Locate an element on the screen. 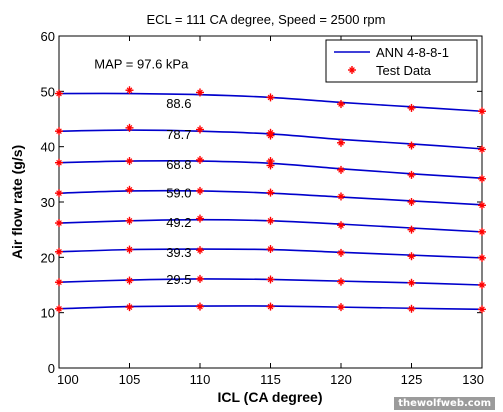 The image size is (503, 412). y-tick-label: 60 is located at coordinates (48, 36).